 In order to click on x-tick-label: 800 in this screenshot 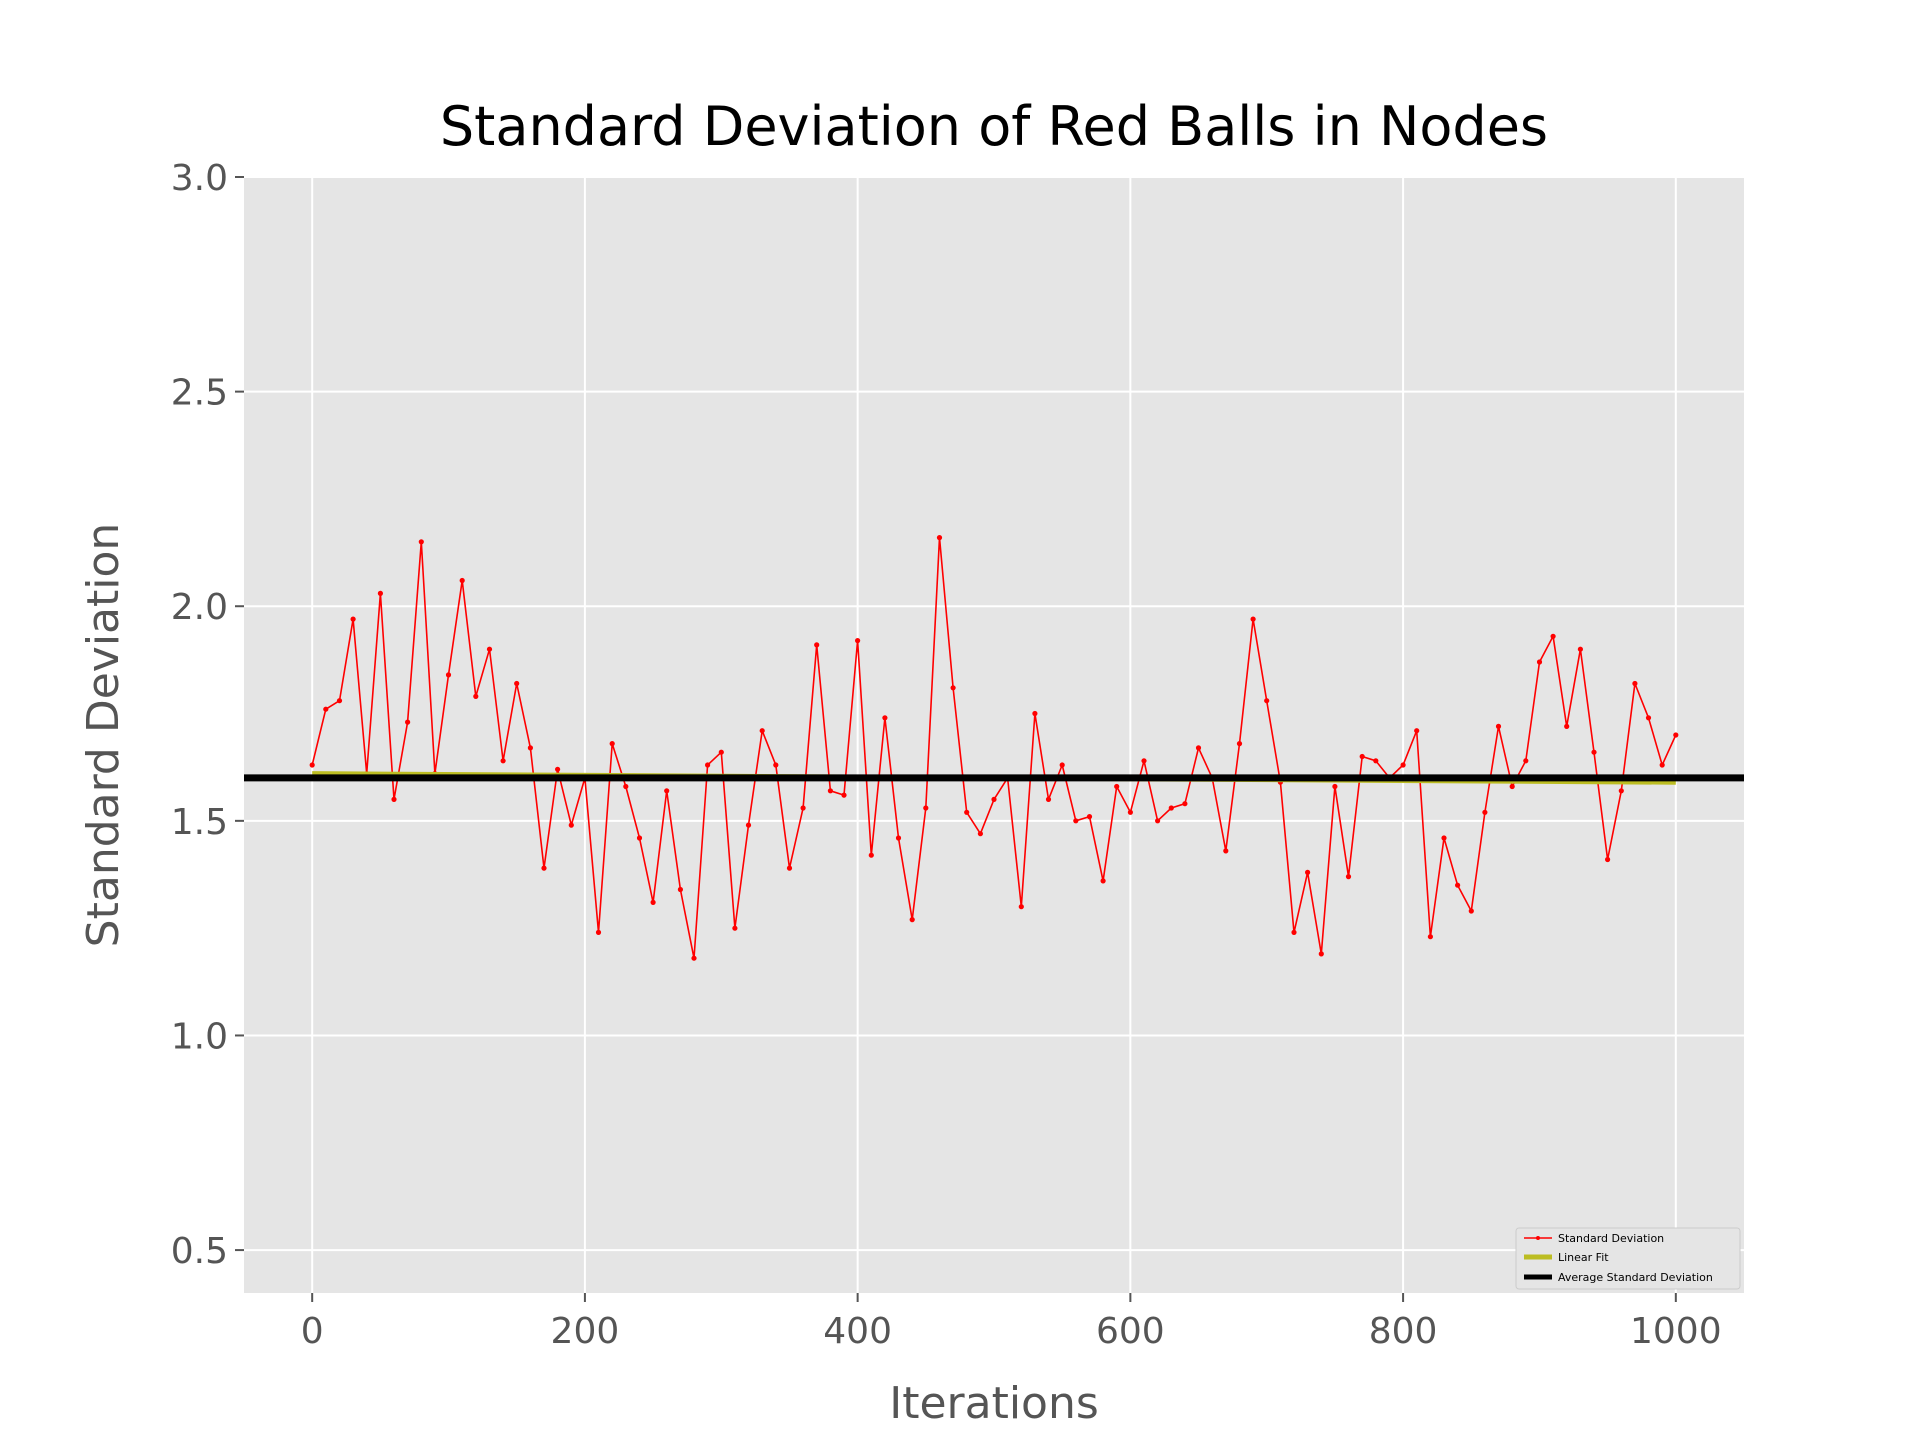, I will do `click(1403, 1331)`.